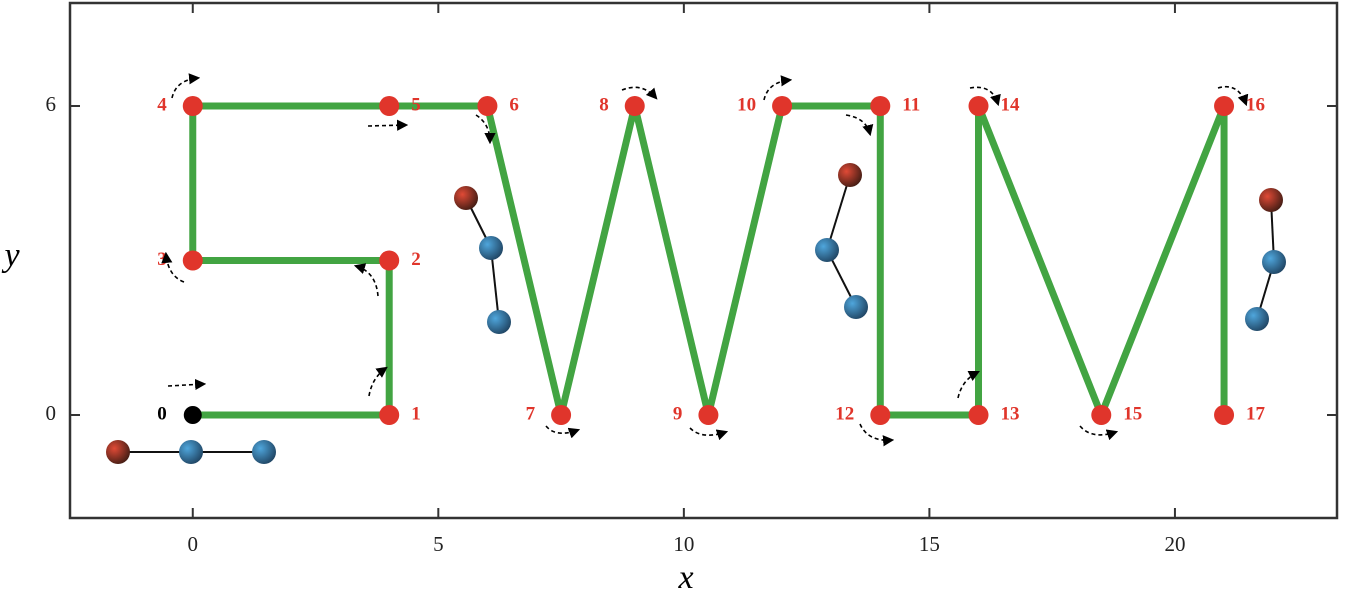  What do you see at coordinates (1255, 104) in the screenshot?
I see `waypoint-label: 16` at bounding box center [1255, 104].